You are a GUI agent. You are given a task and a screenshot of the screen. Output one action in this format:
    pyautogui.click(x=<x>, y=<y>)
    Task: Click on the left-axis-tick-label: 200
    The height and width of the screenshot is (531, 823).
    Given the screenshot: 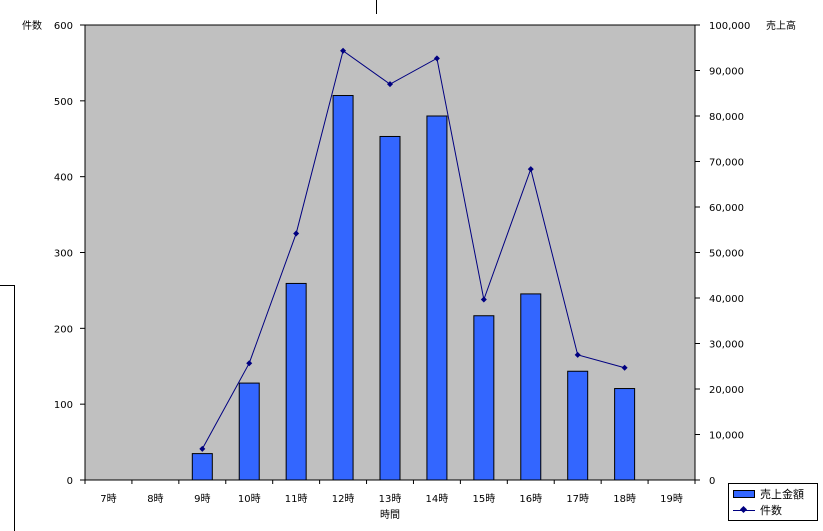 What is the action you would take?
    pyautogui.click(x=63, y=329)
    